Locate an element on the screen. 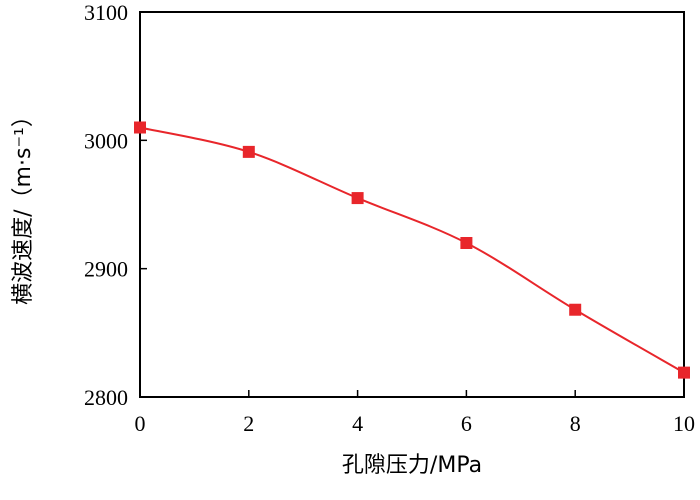  x-axis-title: 孔隙压力/MPa is located at coordinates (412, 465).